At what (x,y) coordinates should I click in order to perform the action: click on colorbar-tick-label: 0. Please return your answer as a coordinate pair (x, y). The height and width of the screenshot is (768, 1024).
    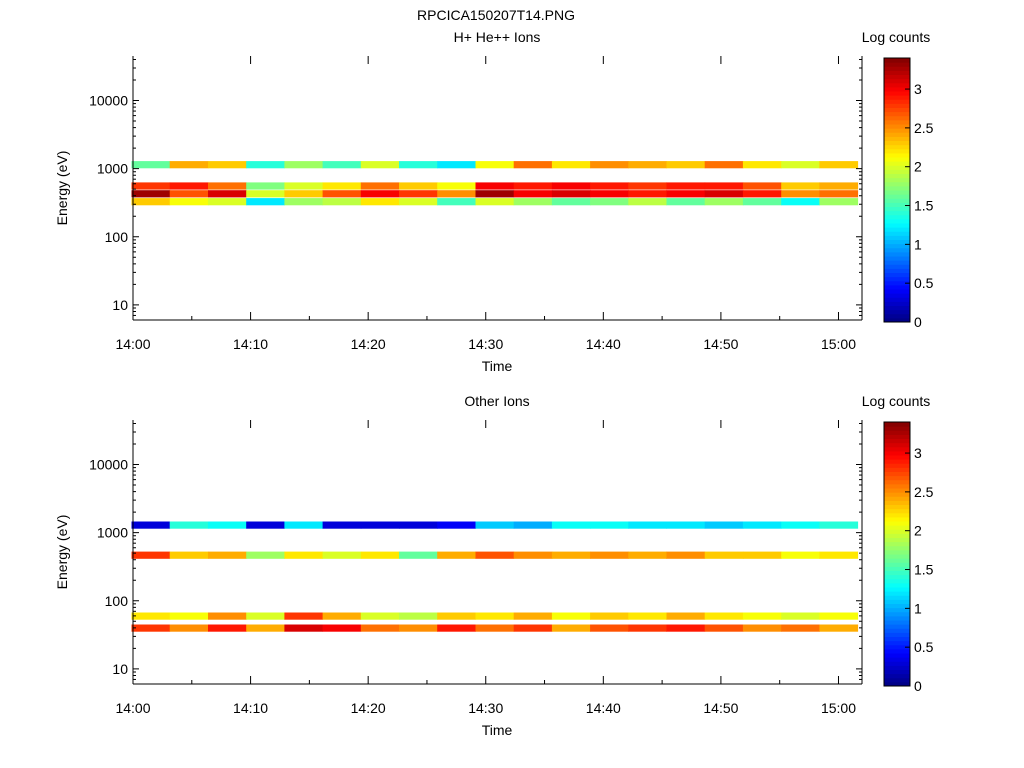
    Looking at the image, I should click on (918, 322).